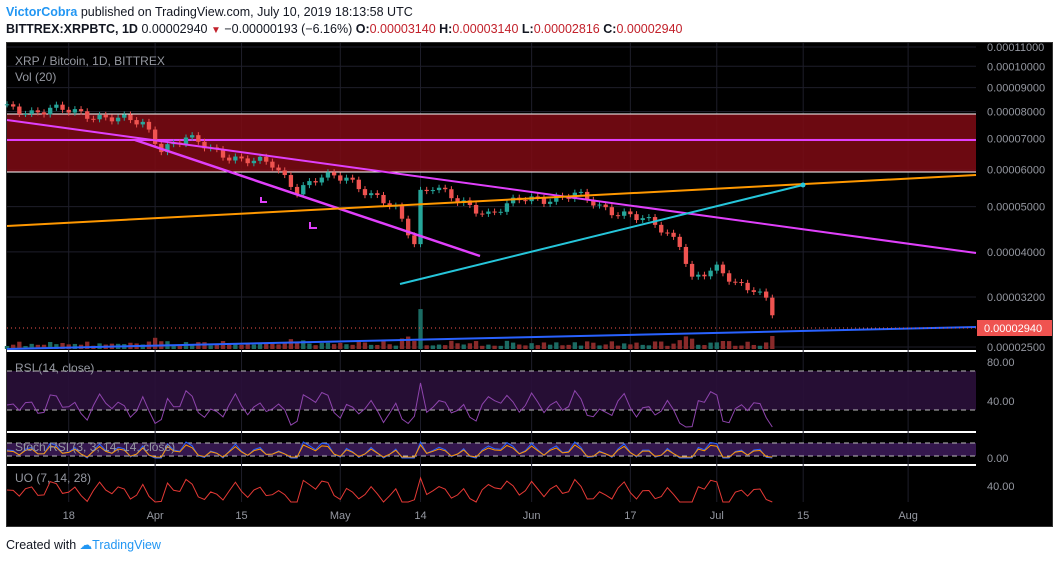 This screenshot has width=1058, height=563. Describe the element at coordinates (389, 489) in the screenshot. I see `uo-line` at that location.